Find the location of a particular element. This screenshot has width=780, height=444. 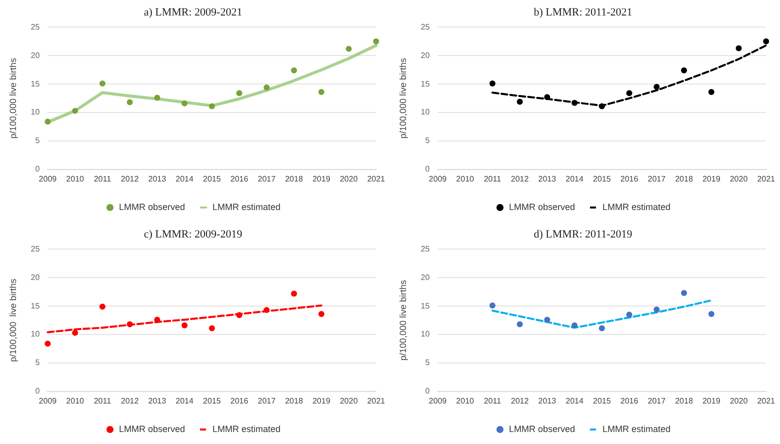

x-tick-label: 2020 is located at coordinates (349, 179).